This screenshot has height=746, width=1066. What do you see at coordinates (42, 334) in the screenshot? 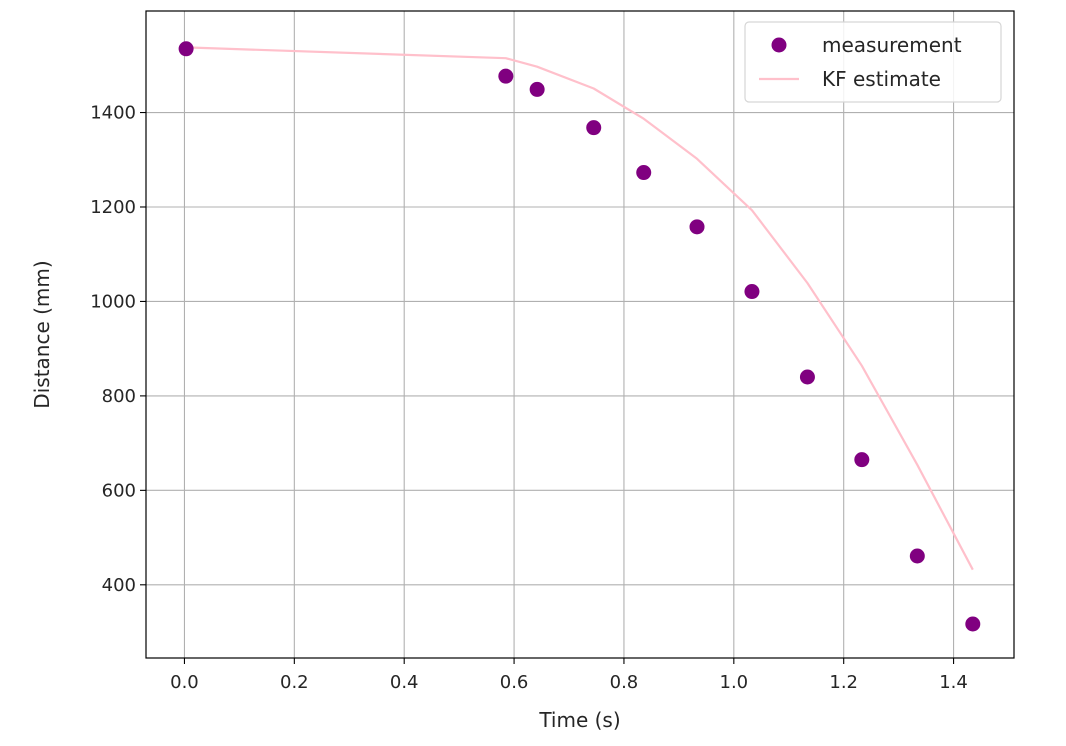
I see `y-axis-label: Distance (mm)` at bounding box center [42, 334].